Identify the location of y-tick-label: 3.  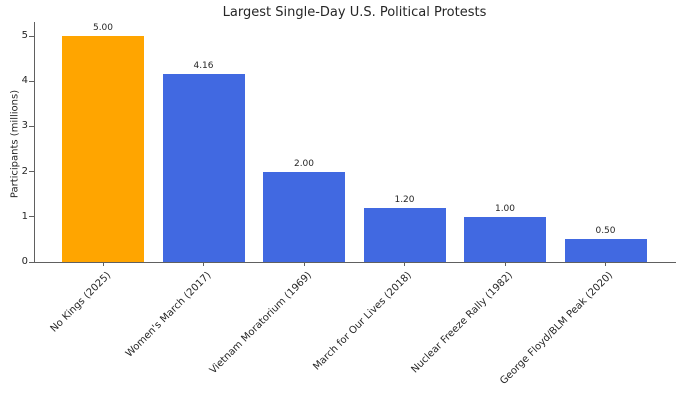
(24, 126).